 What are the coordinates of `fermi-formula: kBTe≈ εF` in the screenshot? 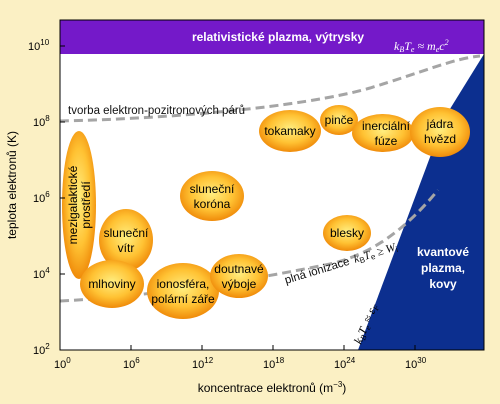 It's located at (366, 323).